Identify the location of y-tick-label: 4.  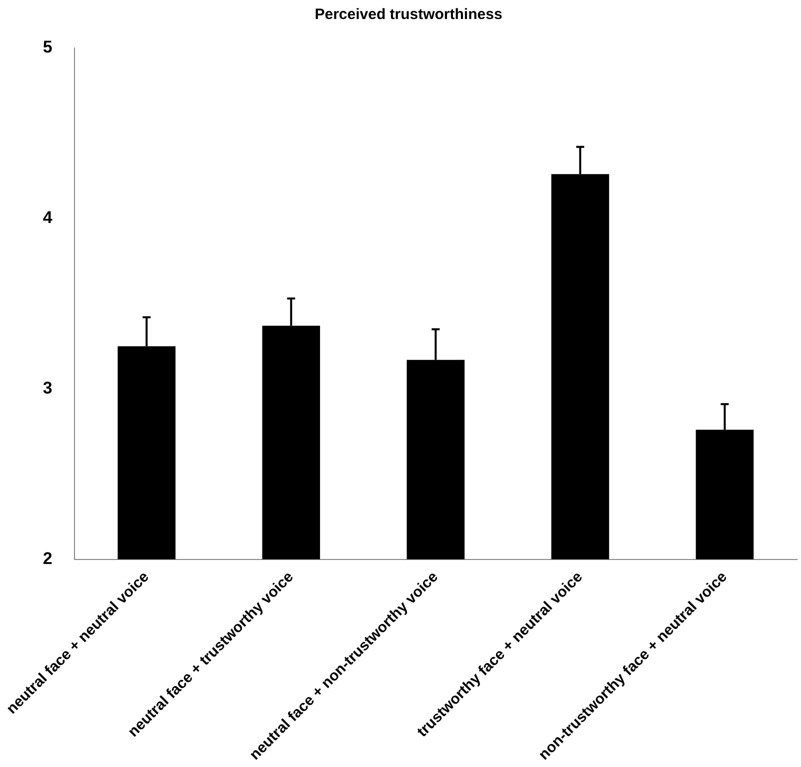
(47, 218).